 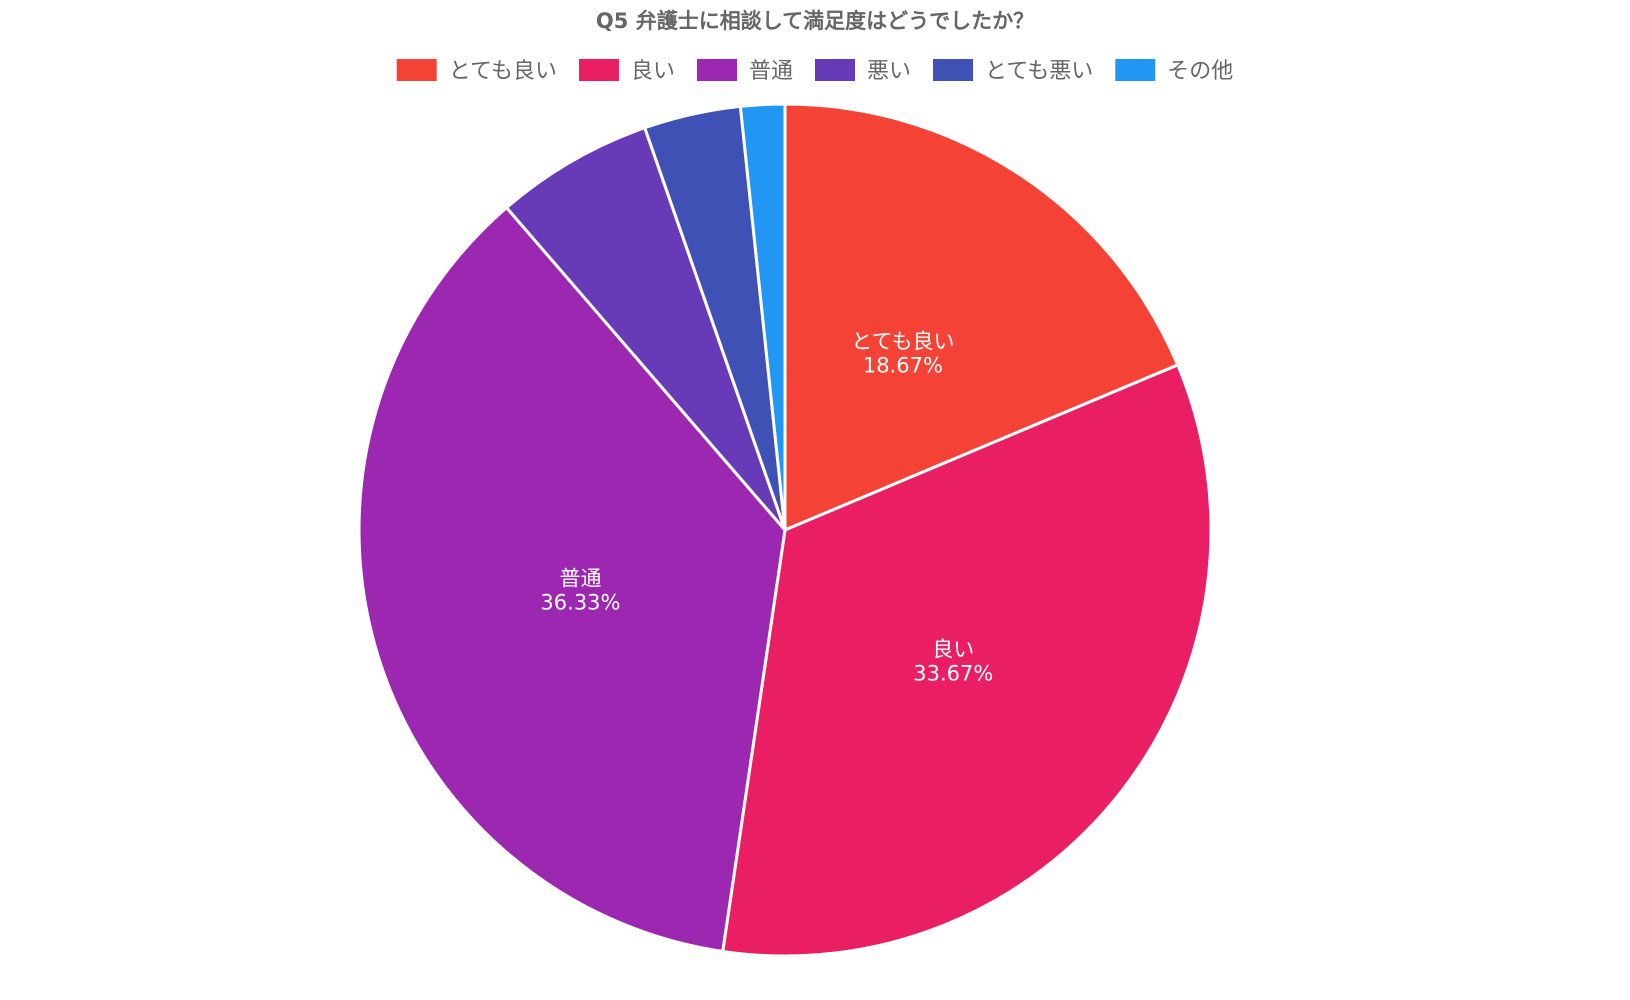 What do you see at coordinates (953, 674) in the screenshot?
I see `slice-label-value: 33.67%` at bounding box center [953, 674].